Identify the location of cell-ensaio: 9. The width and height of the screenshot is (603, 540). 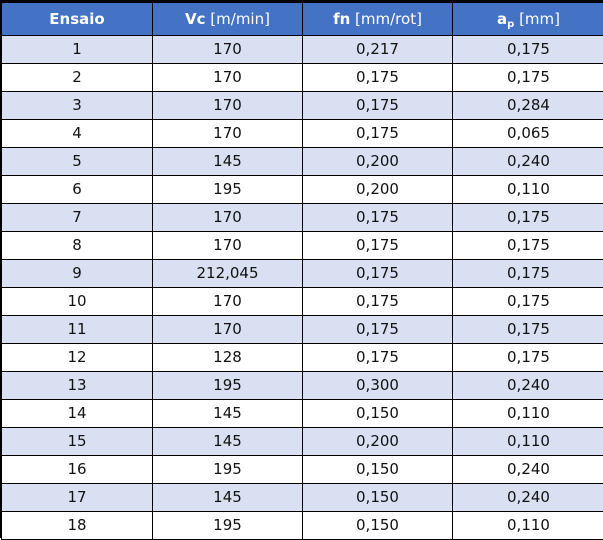
(77, 274).